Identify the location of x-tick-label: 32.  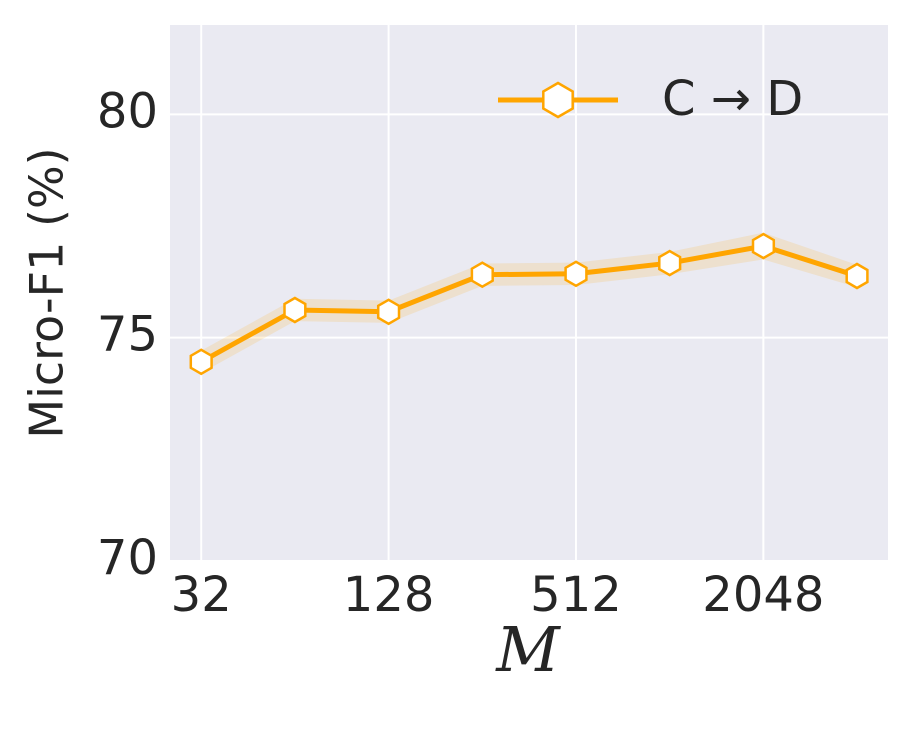
(201, 595).